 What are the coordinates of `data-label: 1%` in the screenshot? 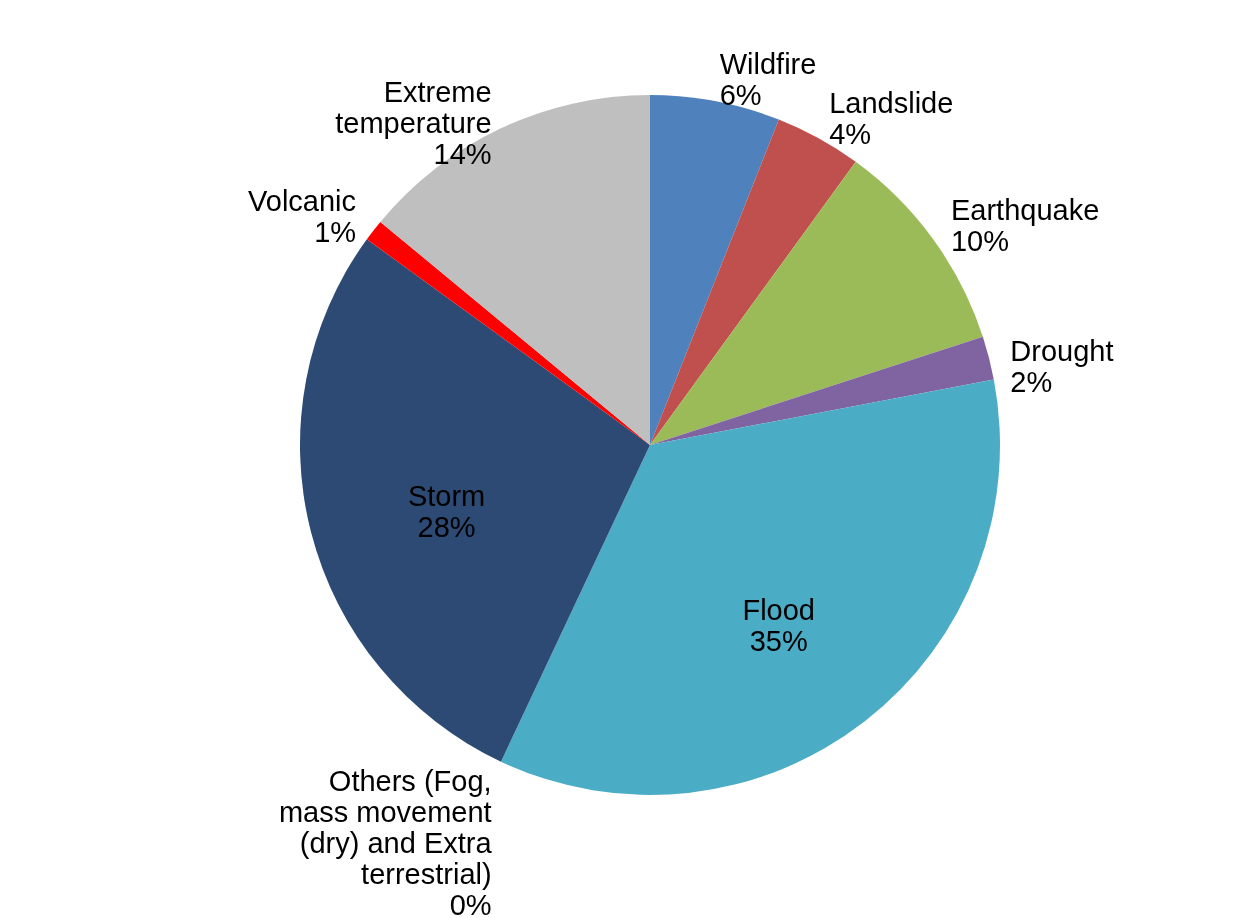 It's located at (335, 232).